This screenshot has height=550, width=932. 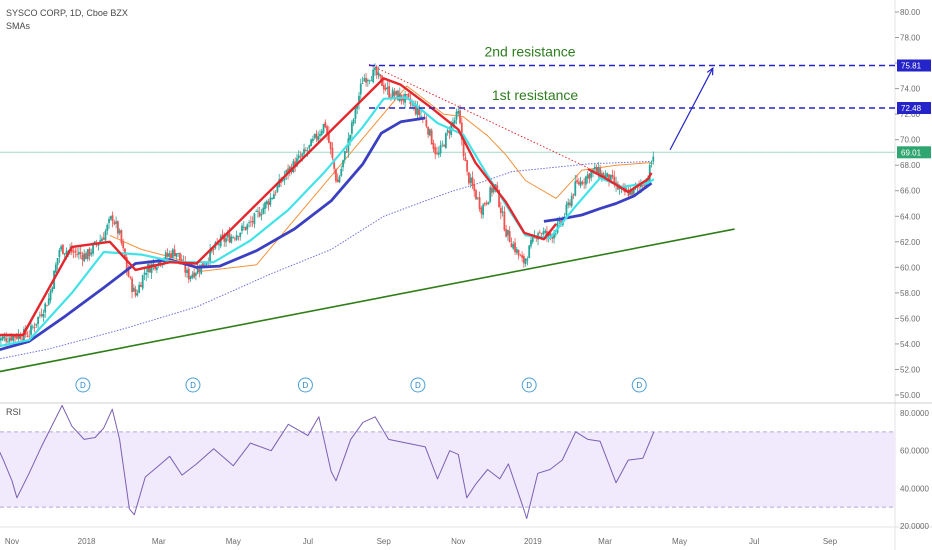 What do you see at coordinates (914, 65) in the screenshot?
I see `resistance-price-tag` at bounding box center [914, 65].